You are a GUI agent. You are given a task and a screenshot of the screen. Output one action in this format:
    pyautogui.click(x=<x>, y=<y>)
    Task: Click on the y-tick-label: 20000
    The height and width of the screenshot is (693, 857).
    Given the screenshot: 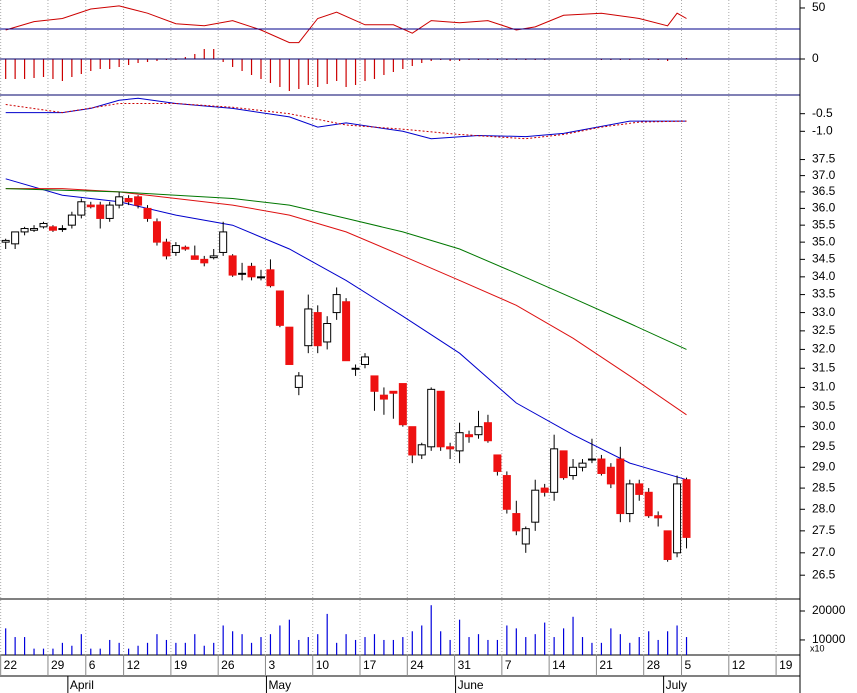 What is the action you would take?
    pyautogui.click(x=829, y=610)
    